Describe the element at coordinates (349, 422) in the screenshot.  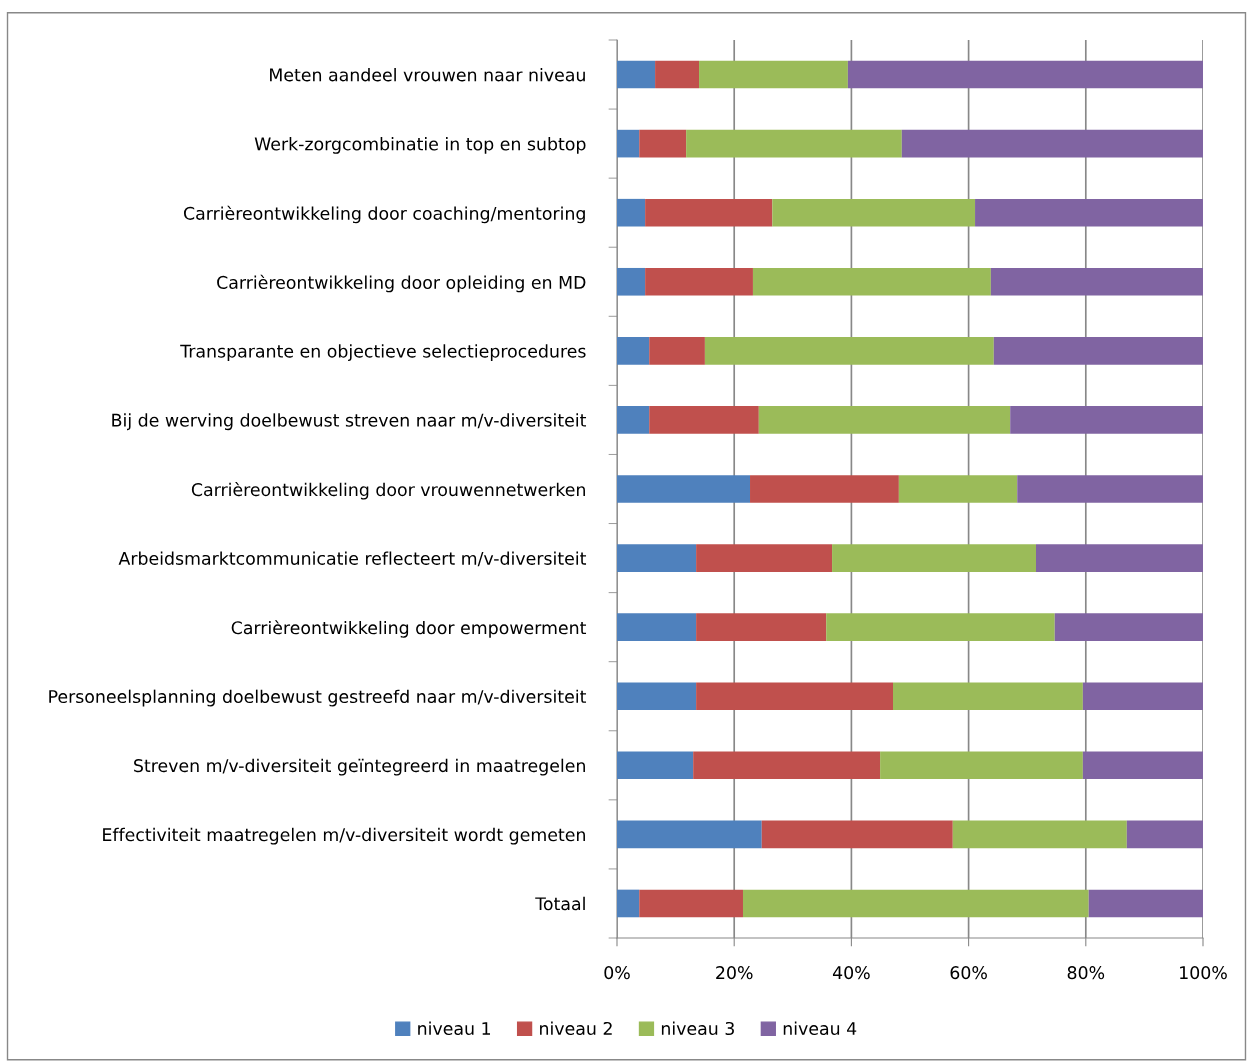
I see `y-tick-label: Bij de werving doelbewust streven naar m/v-diversiteit` at that location.